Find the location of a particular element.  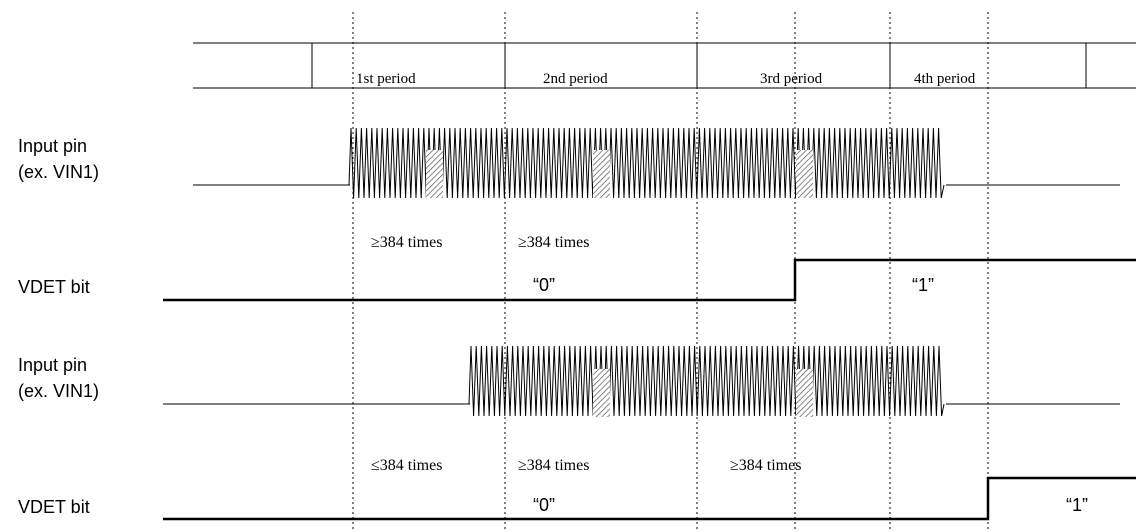

period-bus-right-segment is located at coordinates (1110, 66).